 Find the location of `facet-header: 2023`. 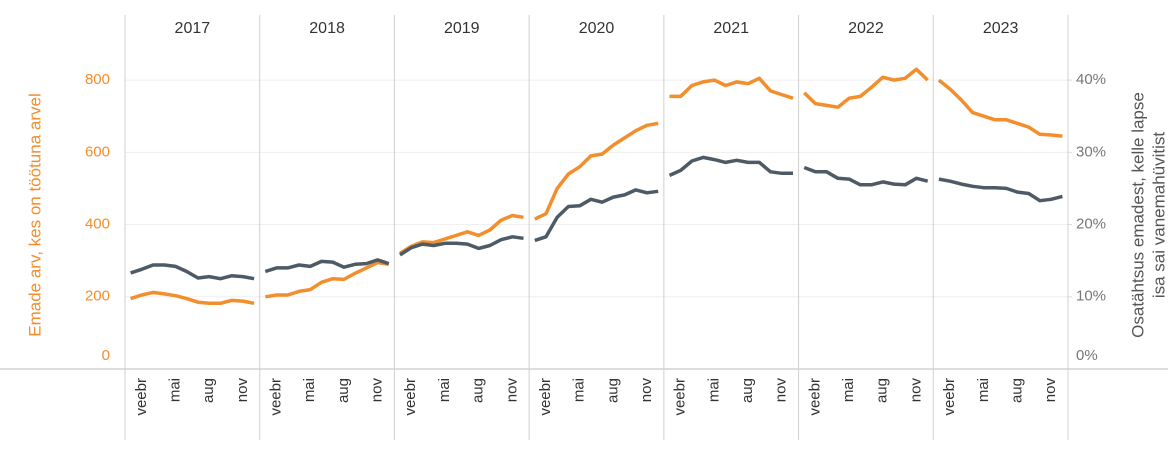

facet-header: 2023 is located at coordinates (1001, 28).